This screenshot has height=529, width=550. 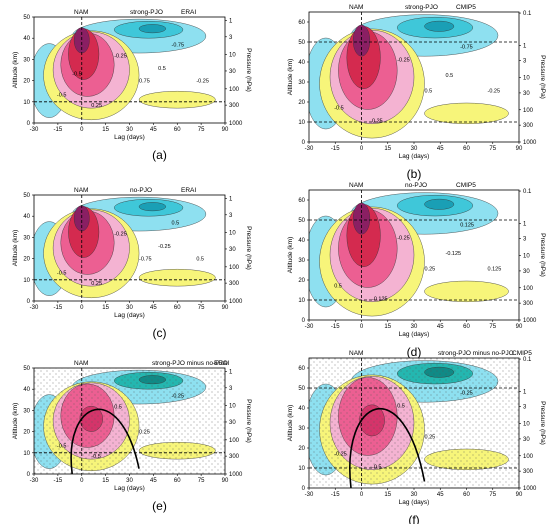 What do you see at coordinates (82, 308) in the screenshot?
I see `x-tick-label: 0` at bounding box center [82, 308].